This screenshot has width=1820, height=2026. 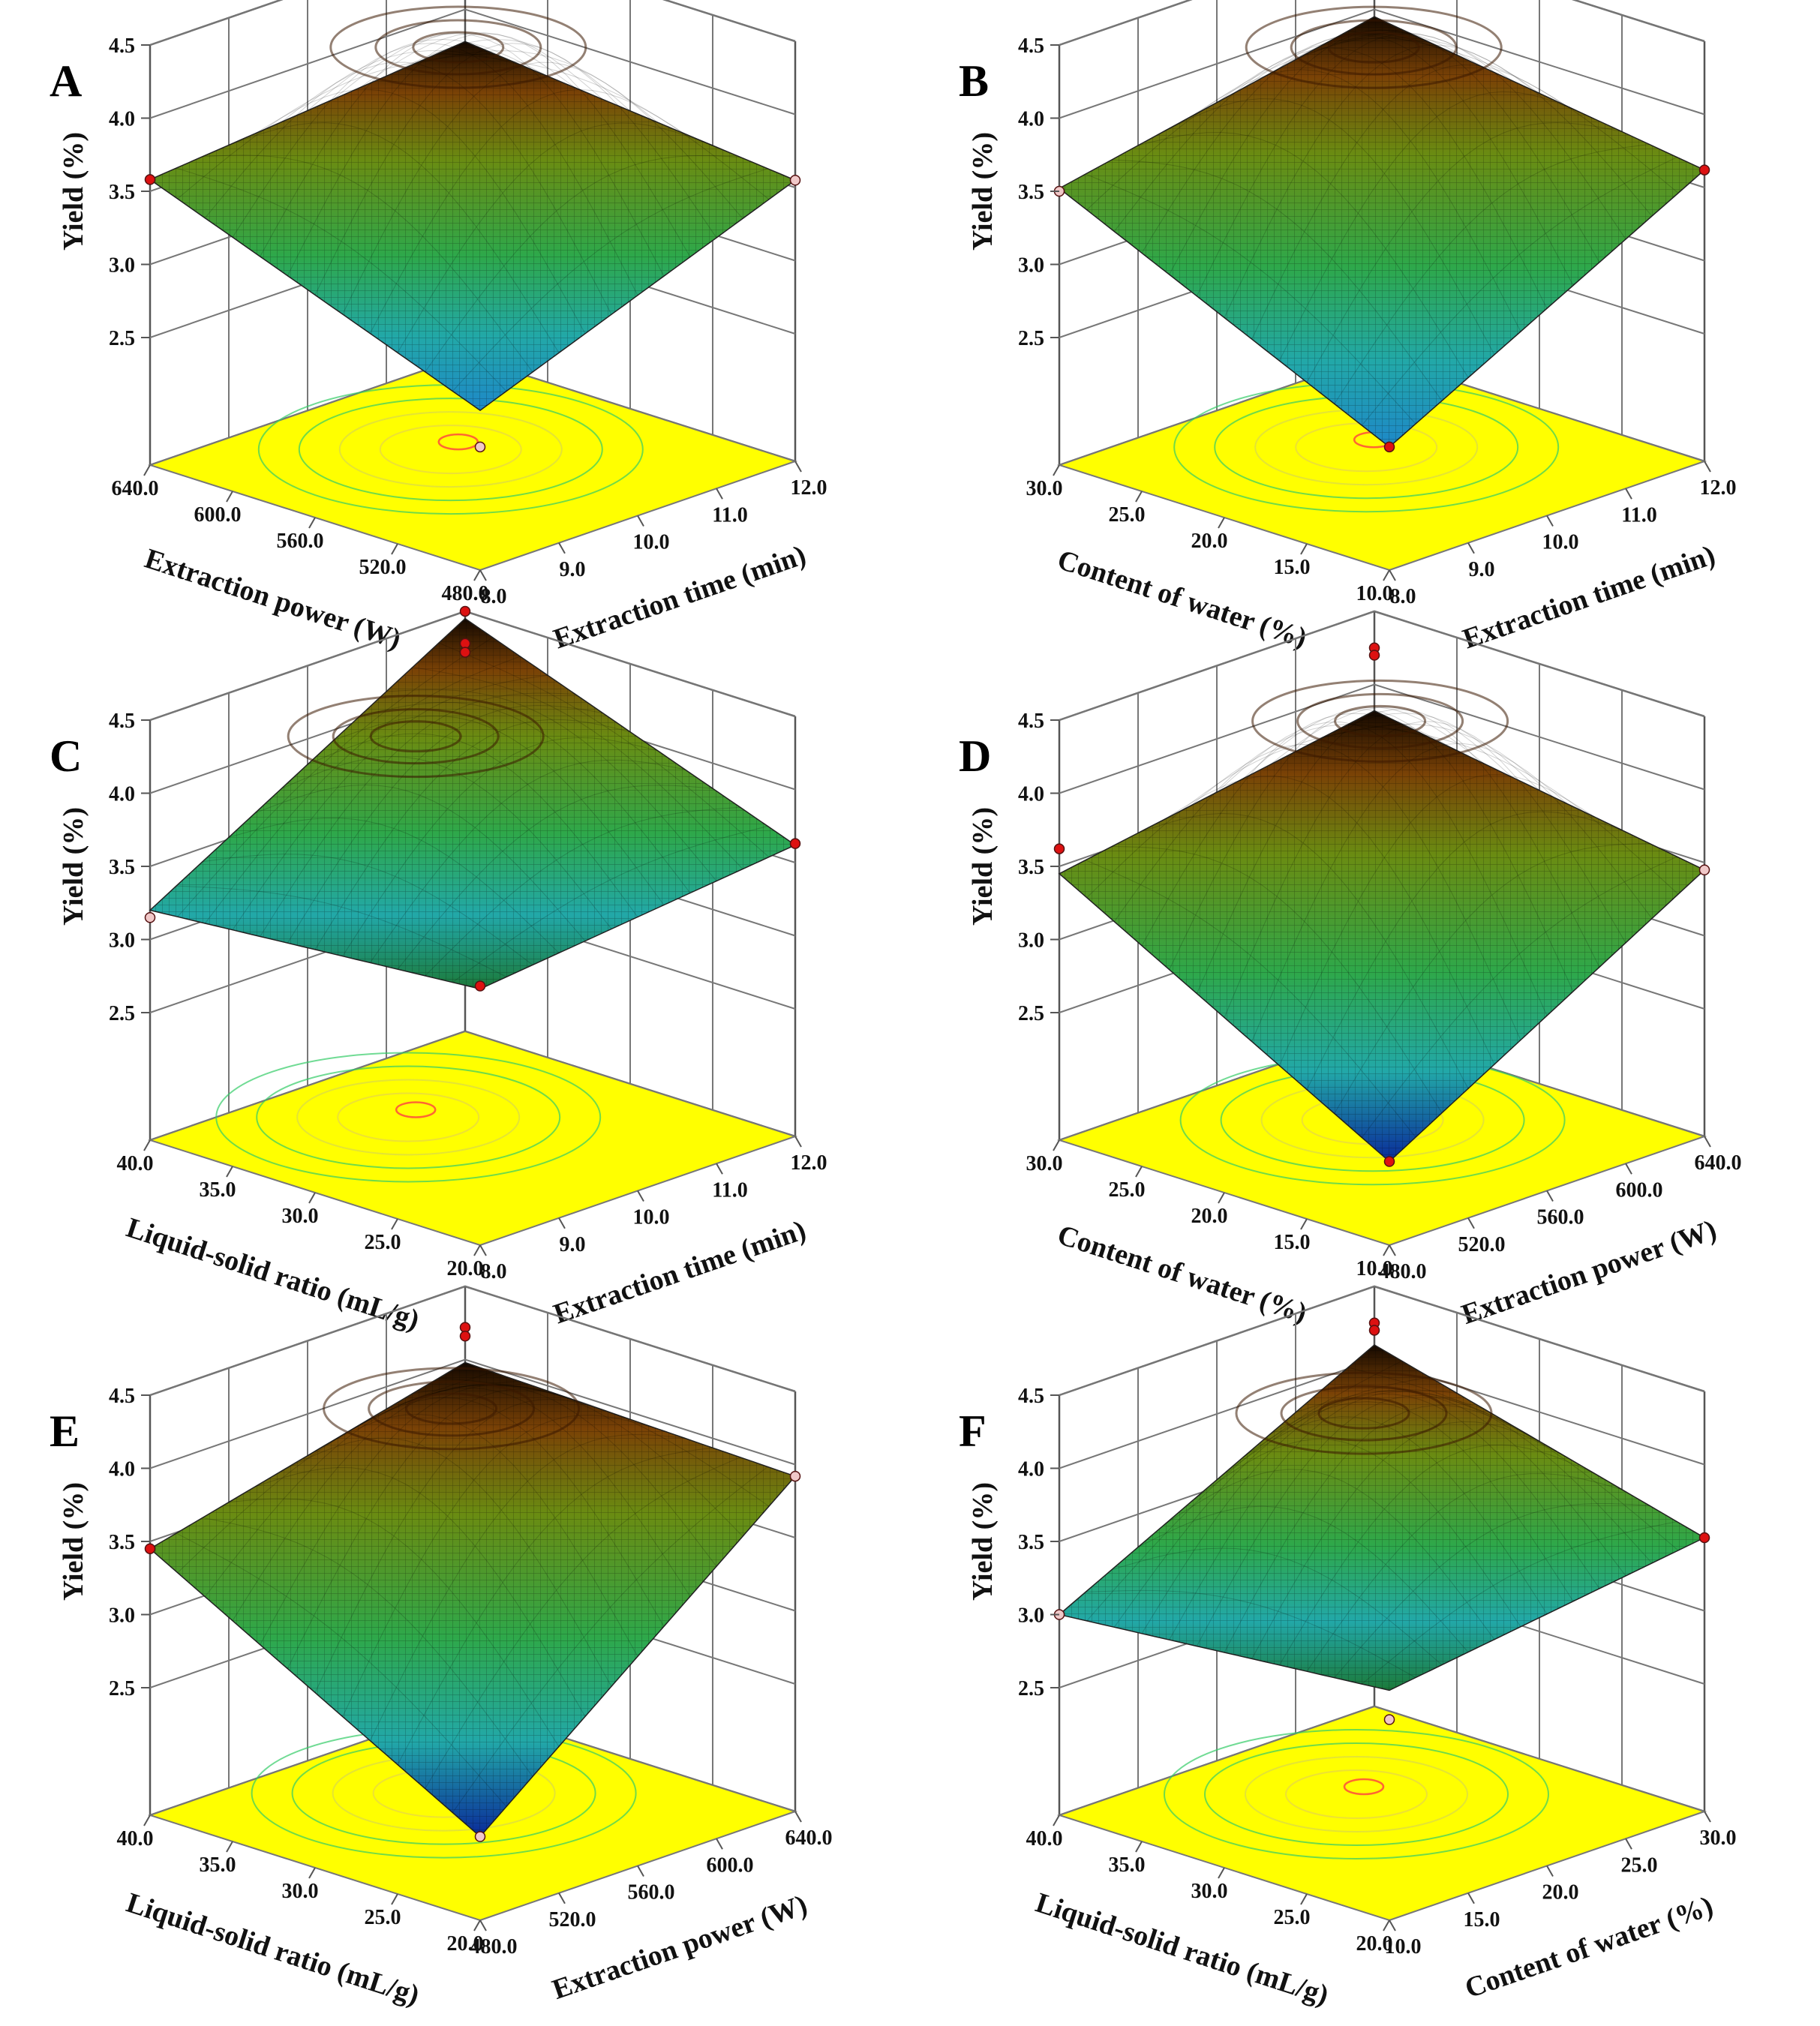 I want to click on x-tick-label: 9.0, so click(x=573, y=1244).